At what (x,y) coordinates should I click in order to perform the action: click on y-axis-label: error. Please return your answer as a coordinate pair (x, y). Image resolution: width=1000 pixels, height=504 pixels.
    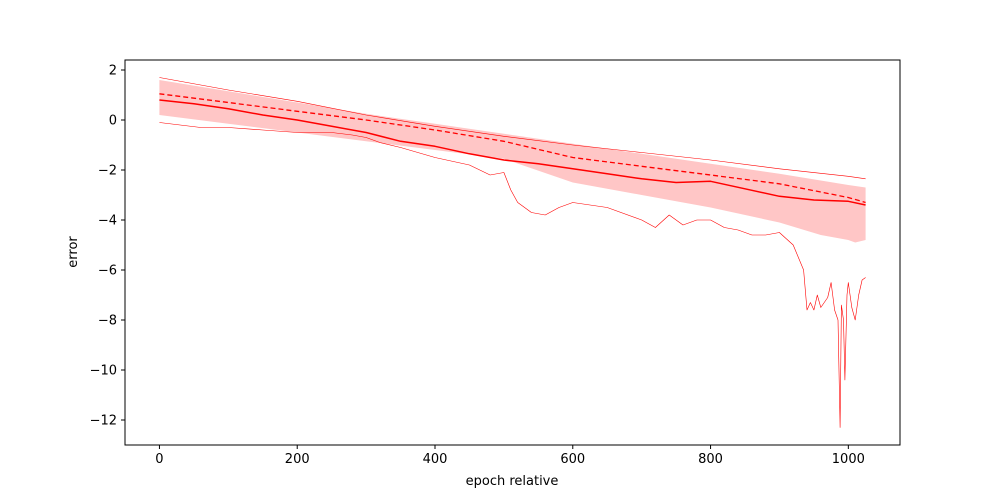
    Looking at the image, I should click on (73, 252).